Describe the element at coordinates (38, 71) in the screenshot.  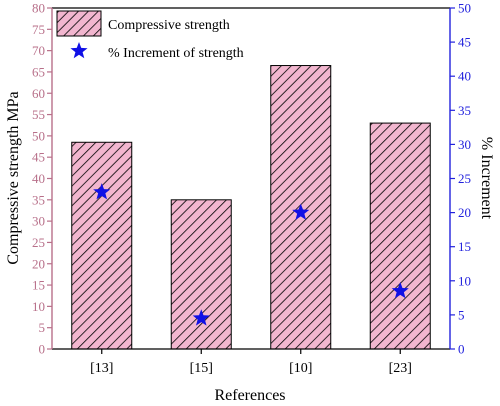
I see `y-tick-label: 65` at that location.